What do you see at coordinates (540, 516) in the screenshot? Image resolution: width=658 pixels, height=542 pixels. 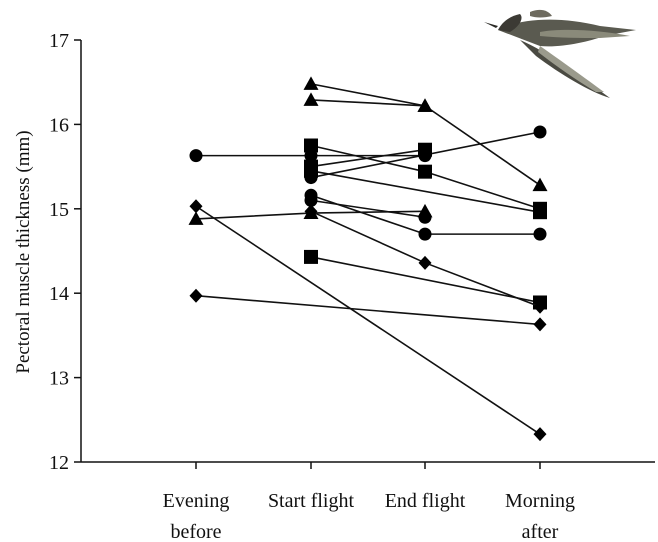 I see `x-tick-label: Morning after` at bounding box center [540, 516].